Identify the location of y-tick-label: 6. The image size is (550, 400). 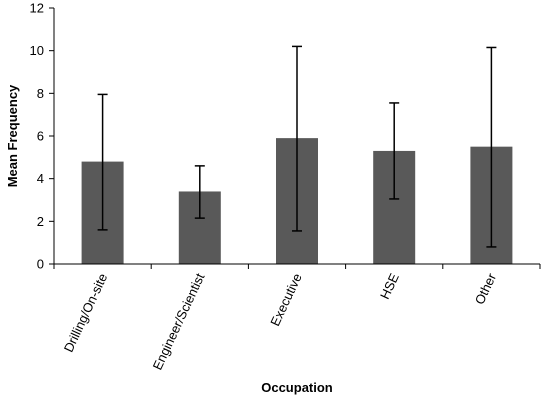
(40, 136).